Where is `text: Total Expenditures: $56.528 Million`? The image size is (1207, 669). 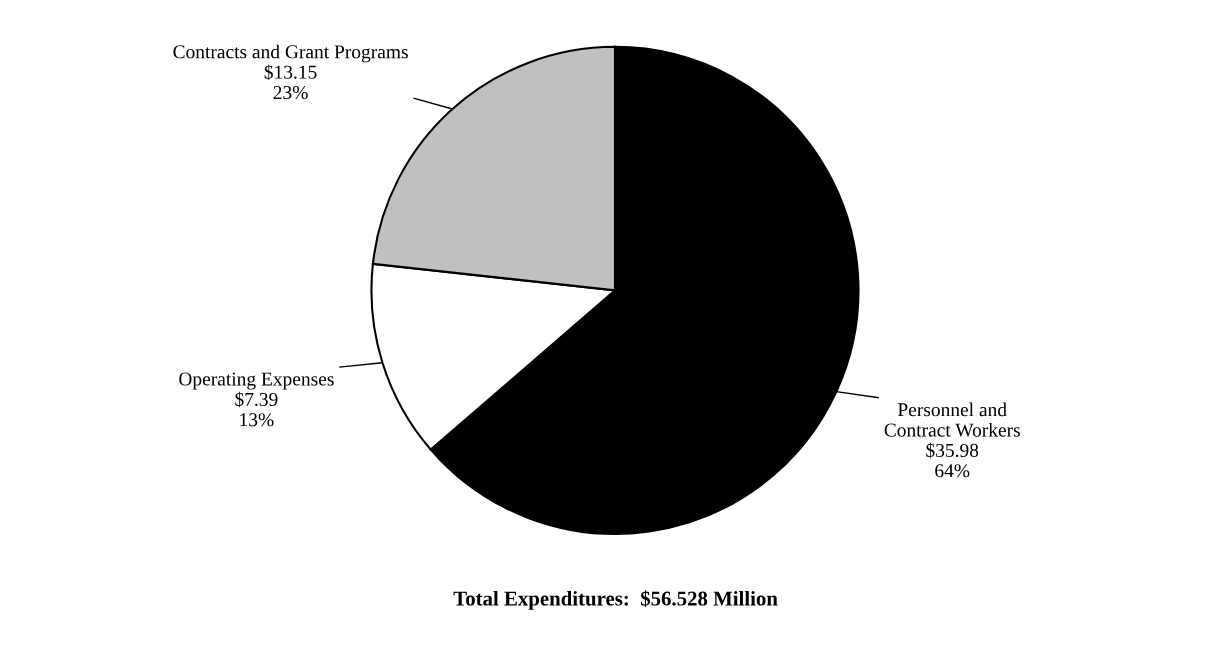
text: Total Expenditures: $56.528 Million is located at coordinates (615, 600).